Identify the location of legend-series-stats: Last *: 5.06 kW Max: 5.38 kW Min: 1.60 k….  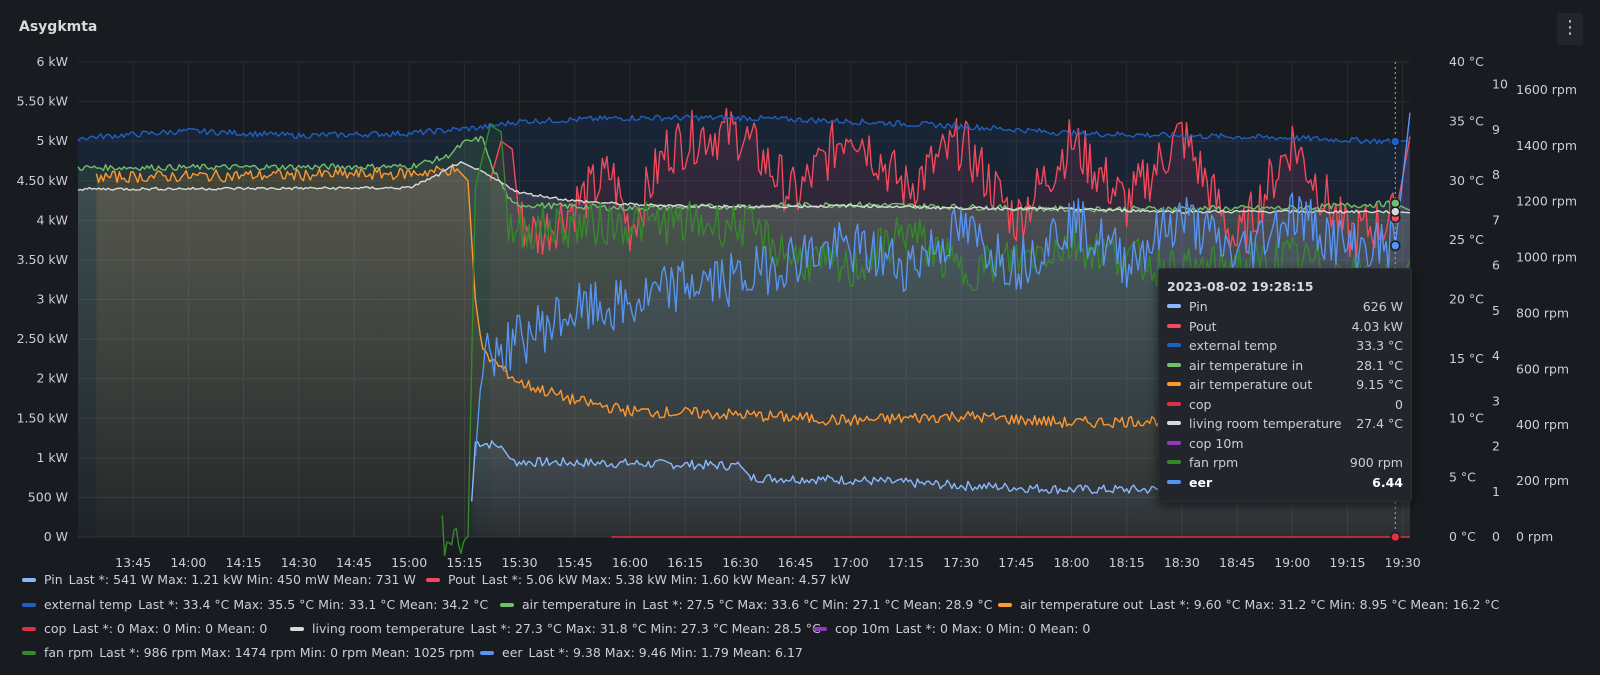
(666, 579).